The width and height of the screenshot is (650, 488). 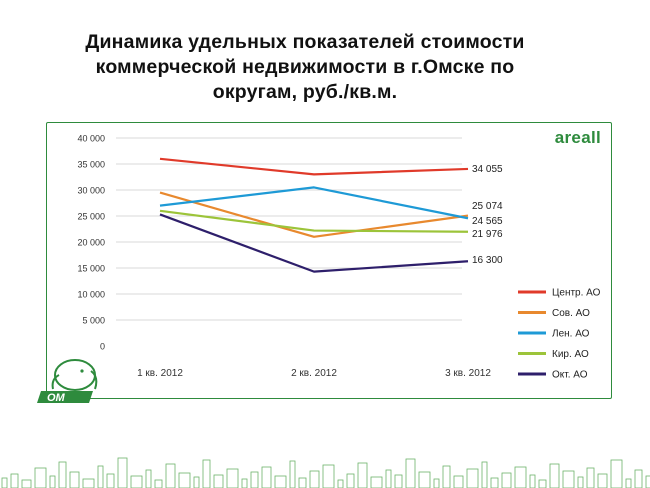 I want to click on logo-text: ОМ, so click(x=56, y=398).